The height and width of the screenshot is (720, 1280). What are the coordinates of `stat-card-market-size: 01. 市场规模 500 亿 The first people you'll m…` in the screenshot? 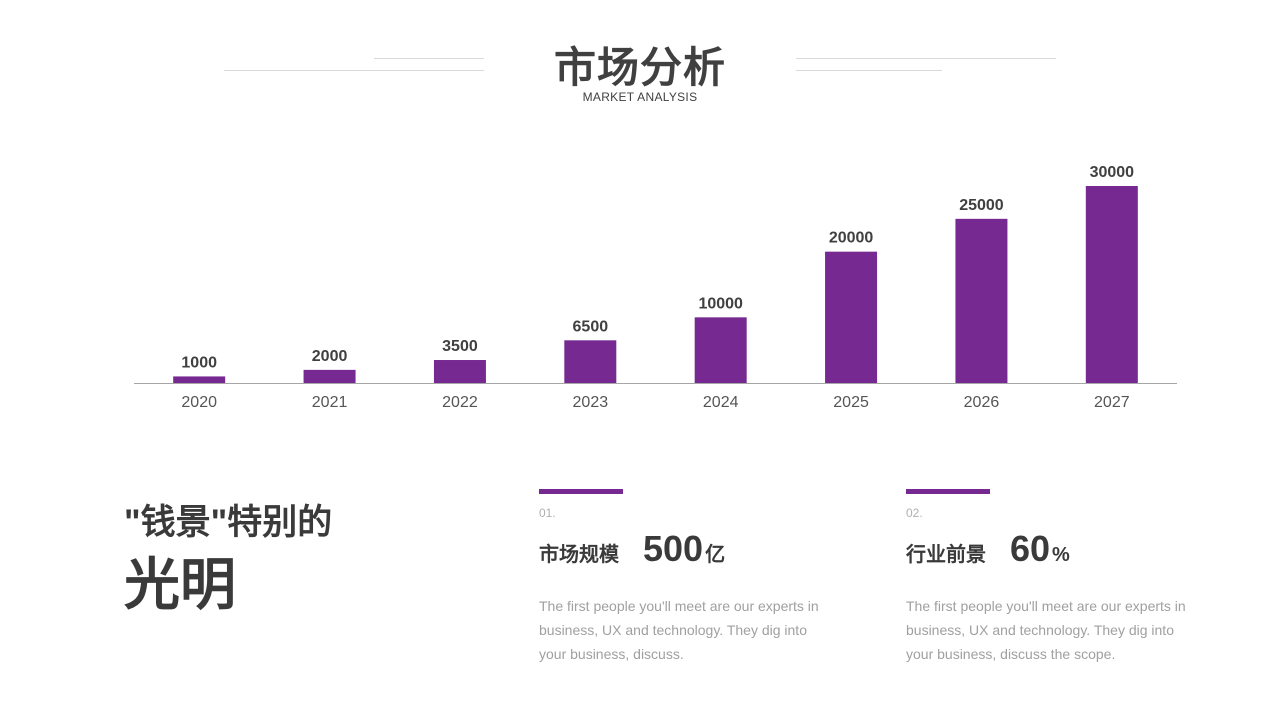 It's located at (689, 577).